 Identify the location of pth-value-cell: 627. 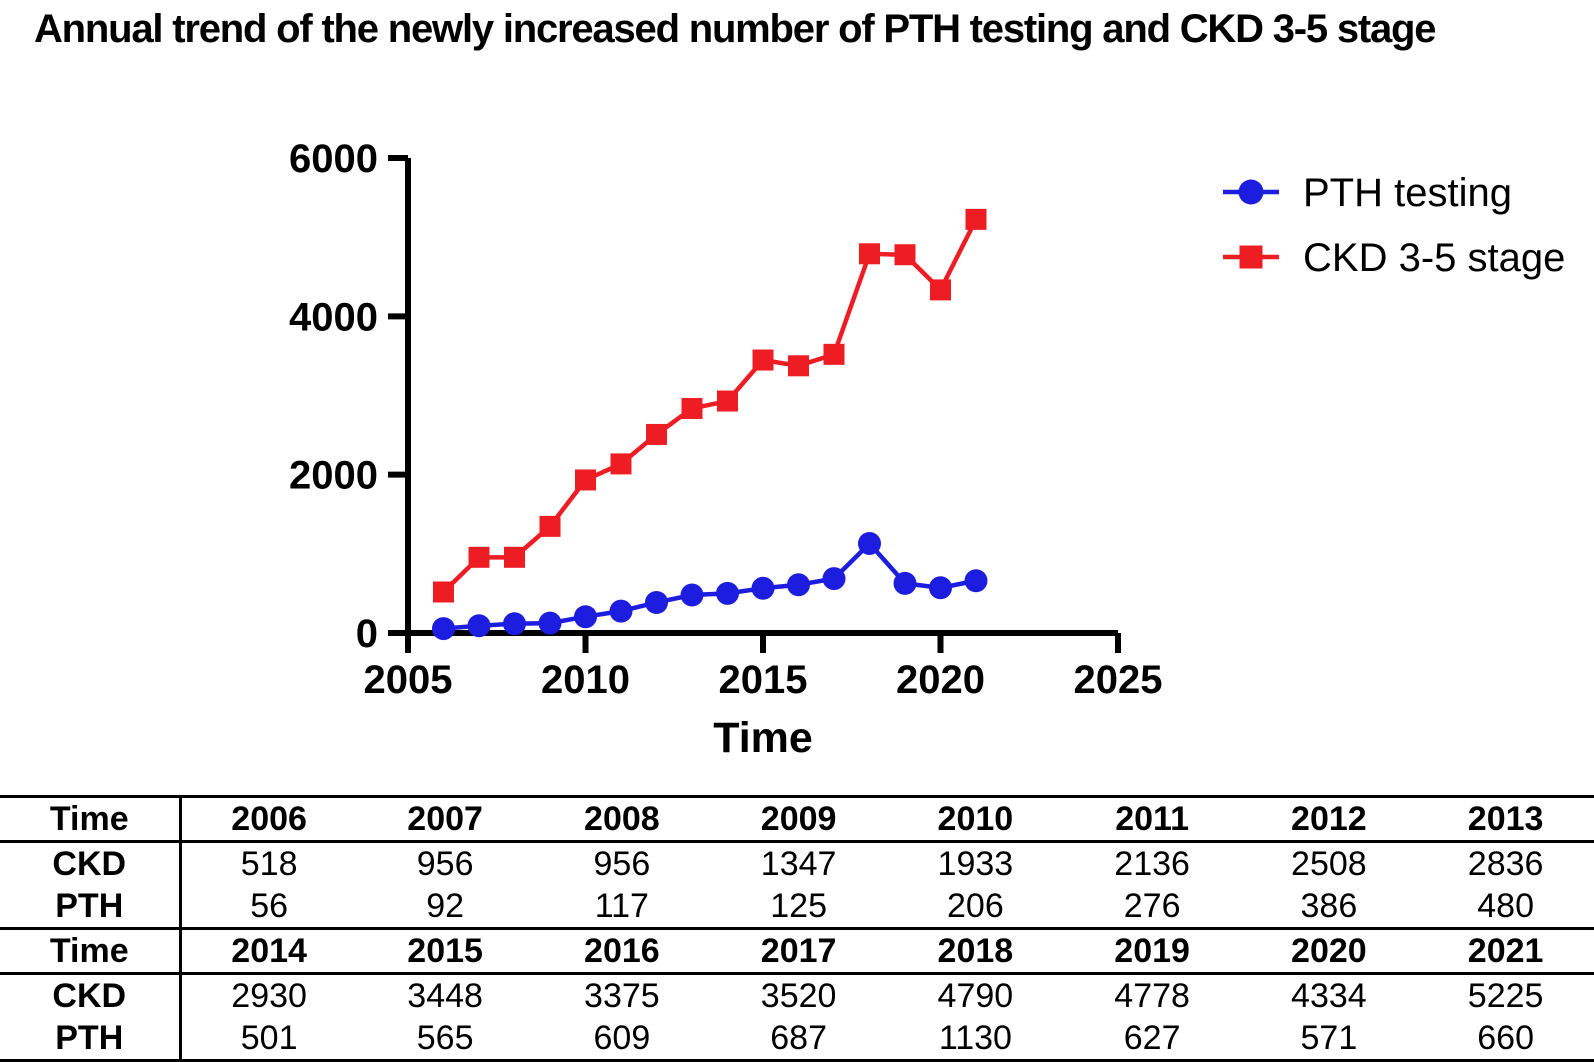
(1152, 1039).